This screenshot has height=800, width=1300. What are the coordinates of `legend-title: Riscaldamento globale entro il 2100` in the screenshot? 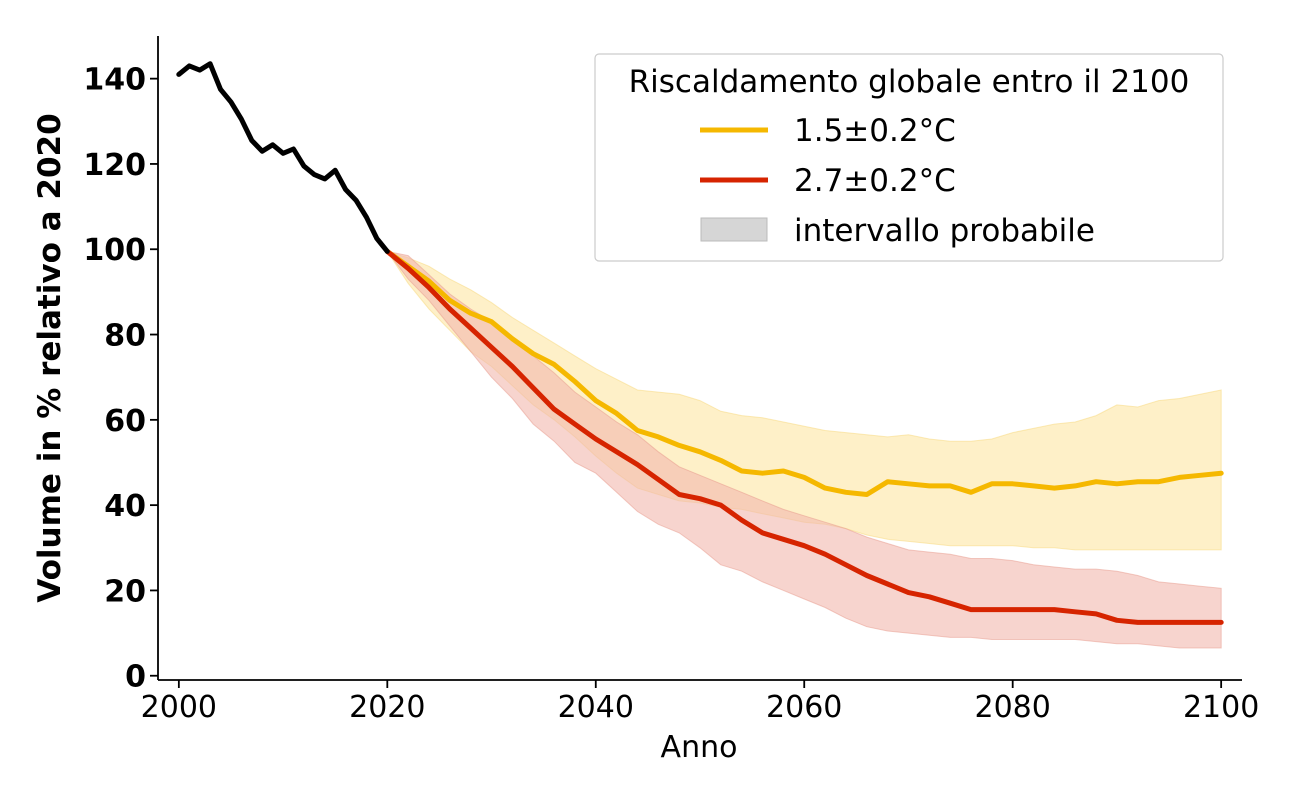 It's located at (909, 82).